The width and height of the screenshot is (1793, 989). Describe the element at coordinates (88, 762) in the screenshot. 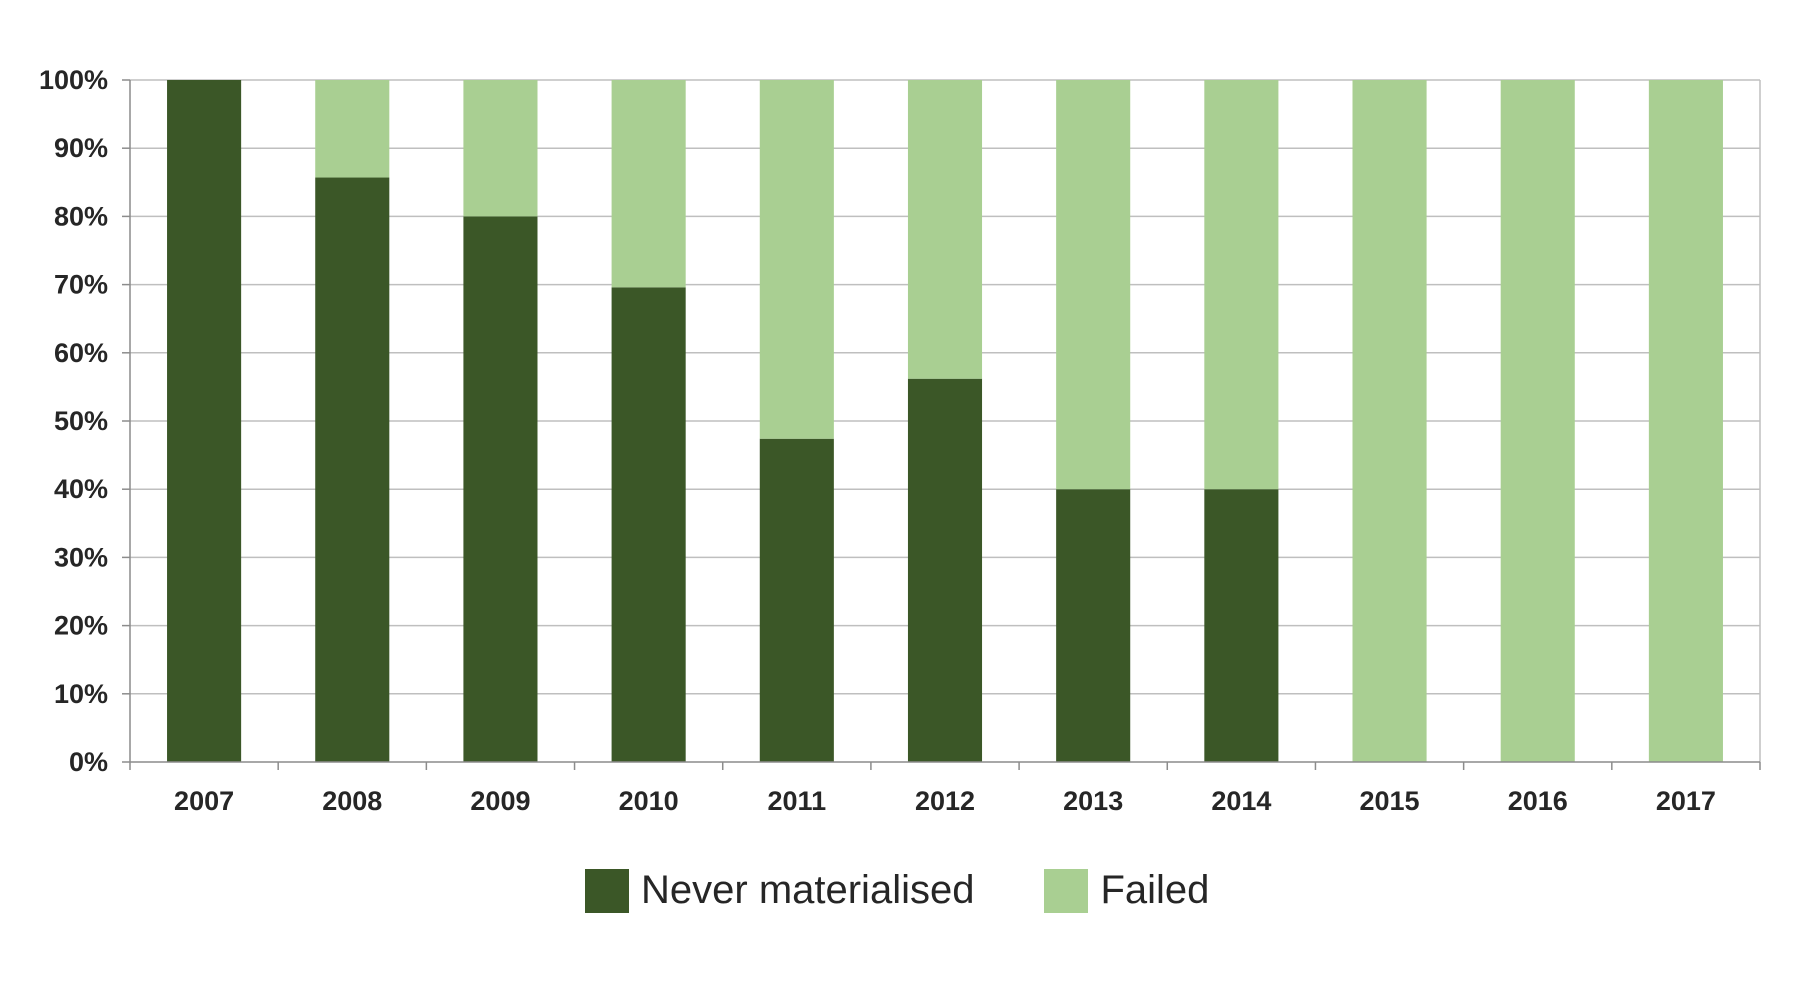

I see `y-tick-label: 0%` at that location.